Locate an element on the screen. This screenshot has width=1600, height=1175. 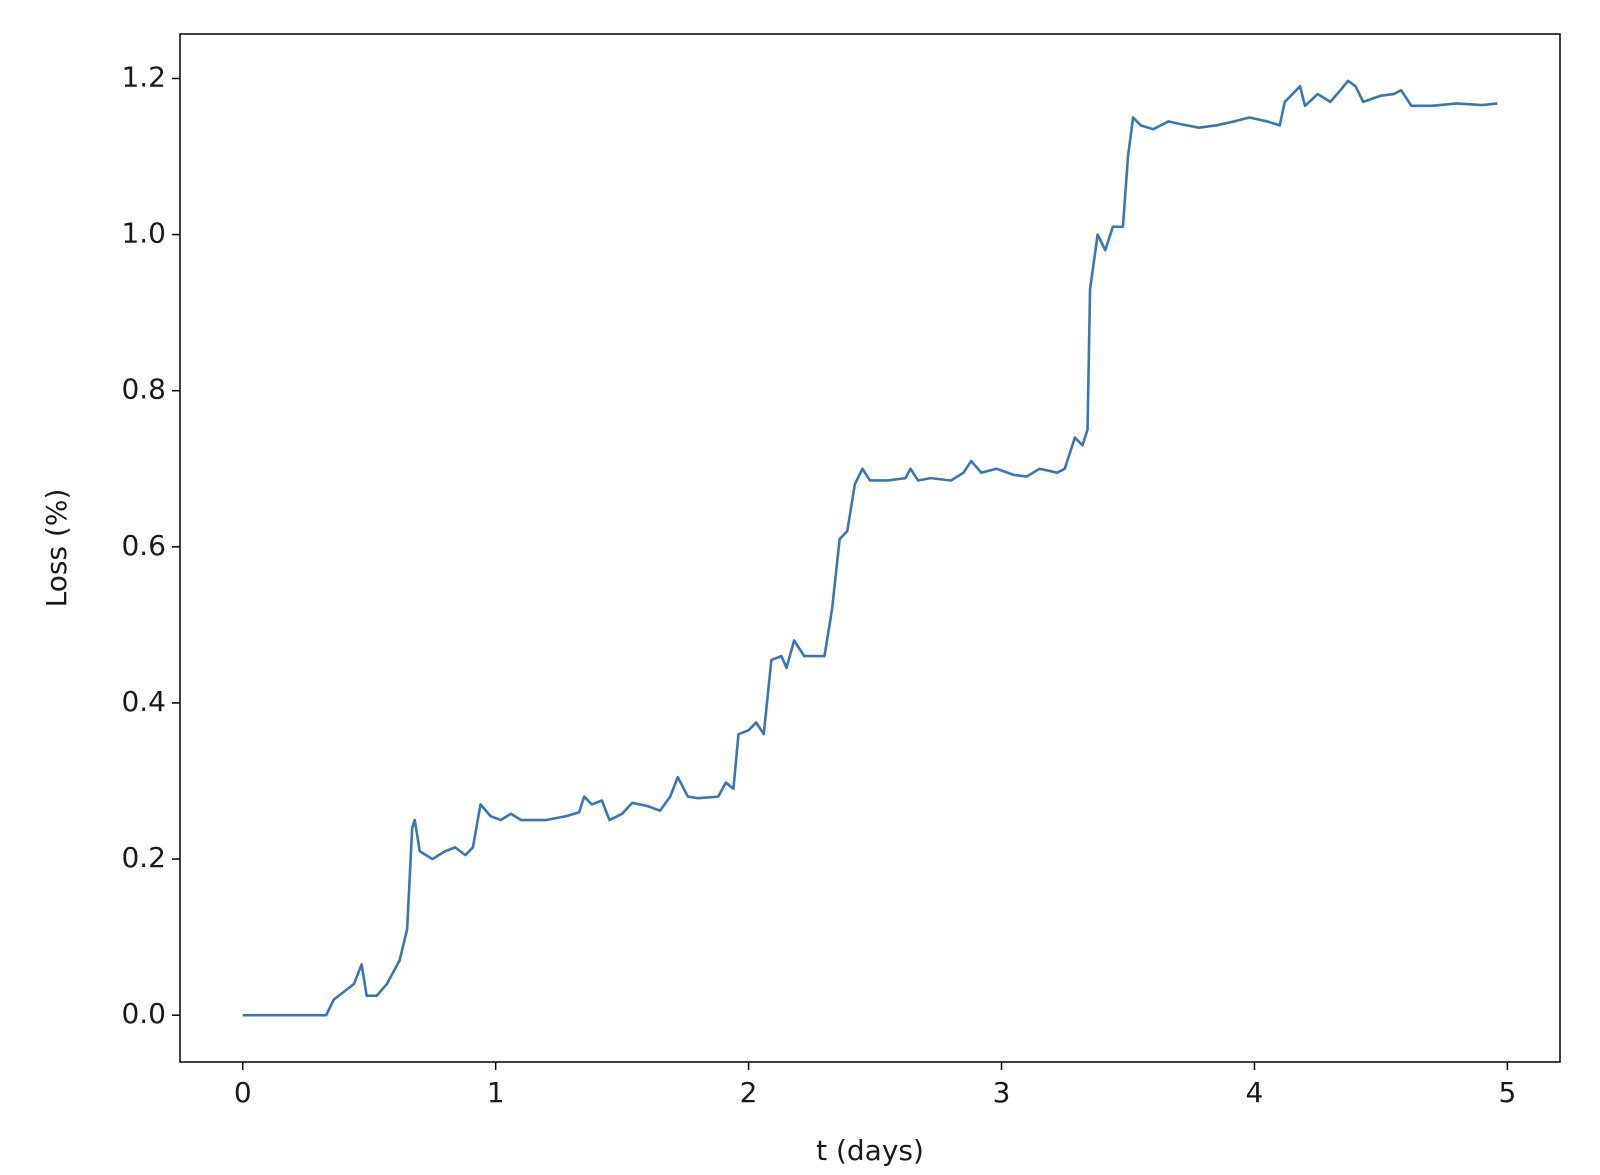
y-tick-label: 0.6 is located at coordinates (143, 545).